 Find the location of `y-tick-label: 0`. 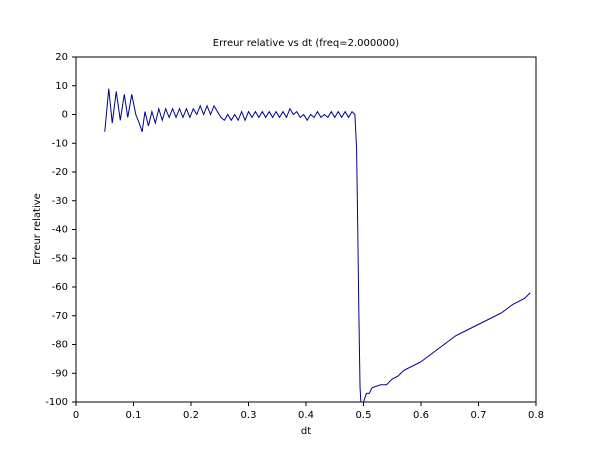

y-tick-label: 0 is located at coordinates (65, 115).